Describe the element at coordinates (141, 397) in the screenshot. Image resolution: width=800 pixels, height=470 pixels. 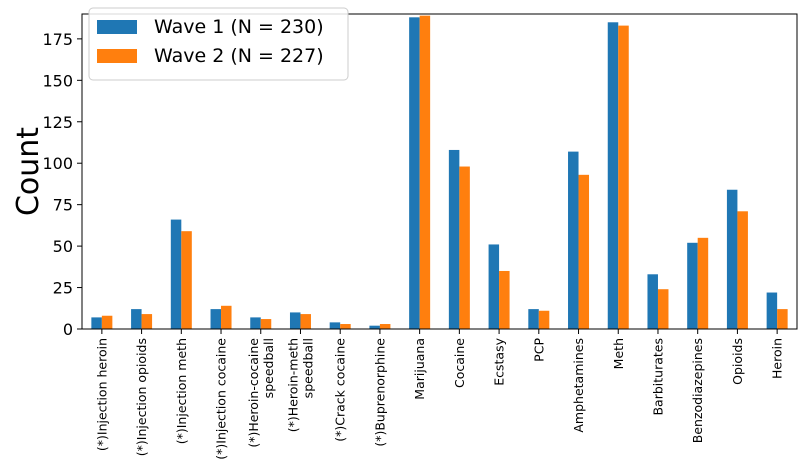
I see `x-tick-label-1: (*)Injection opioids` at that location.